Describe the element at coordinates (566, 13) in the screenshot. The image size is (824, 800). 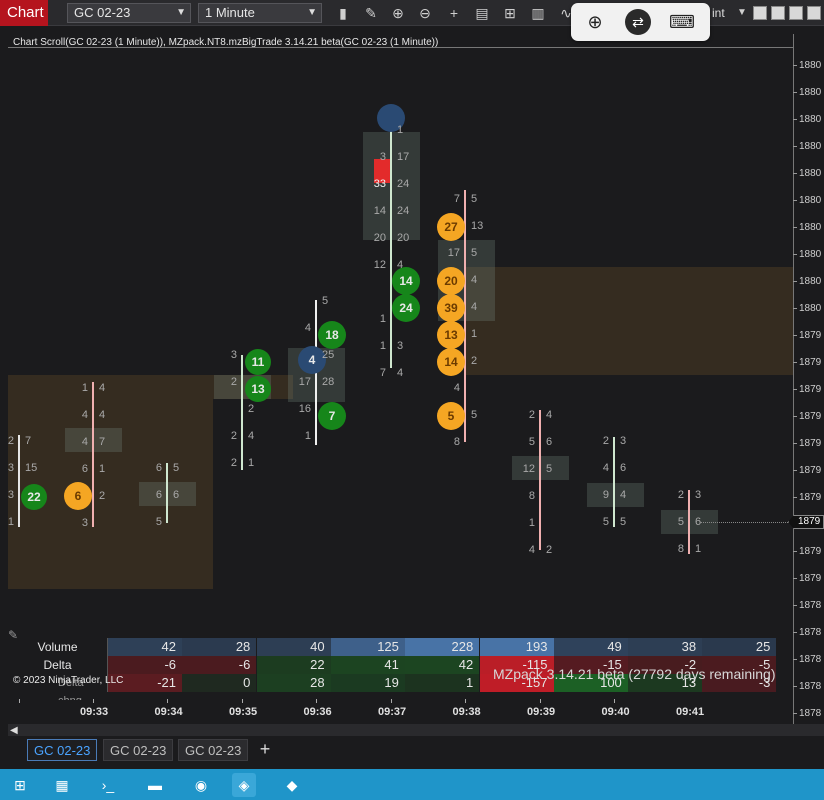
I see `strategies-icon: ∿` at that location.